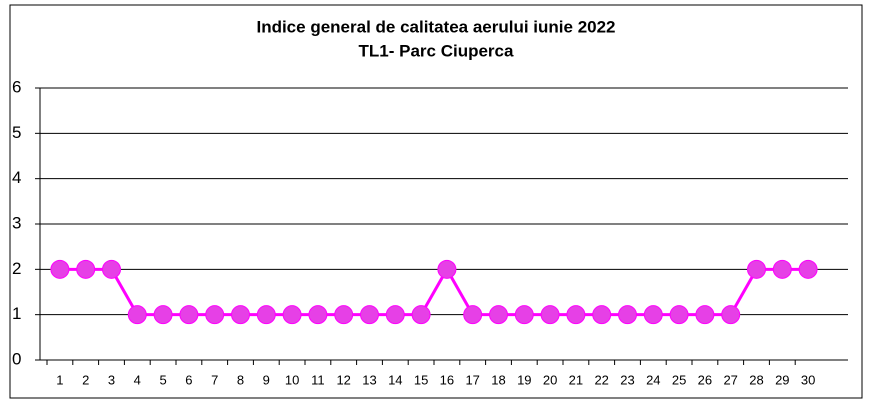  I want to click on x-tick-label: 24, so click(653, 379).